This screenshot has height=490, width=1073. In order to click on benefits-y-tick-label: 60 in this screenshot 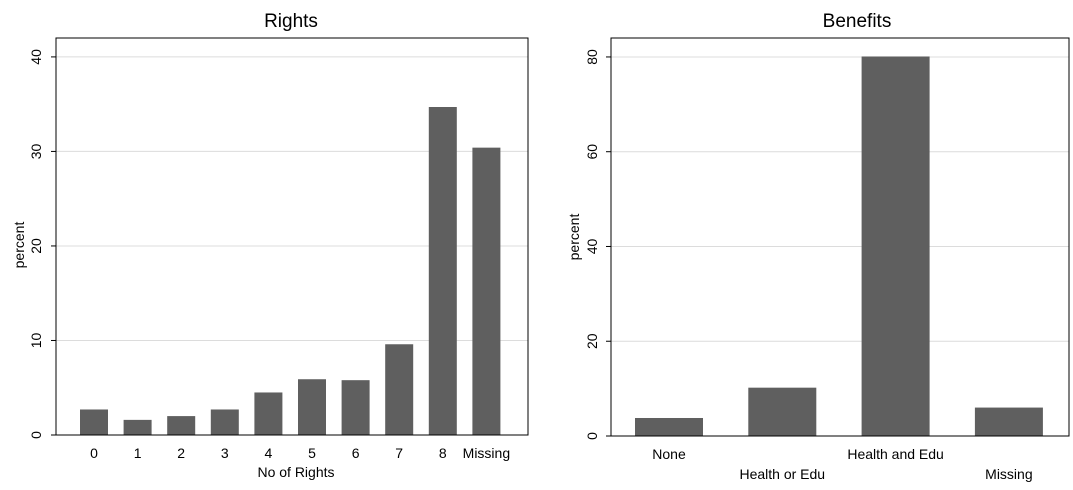, I will do `click(592, 152)`.